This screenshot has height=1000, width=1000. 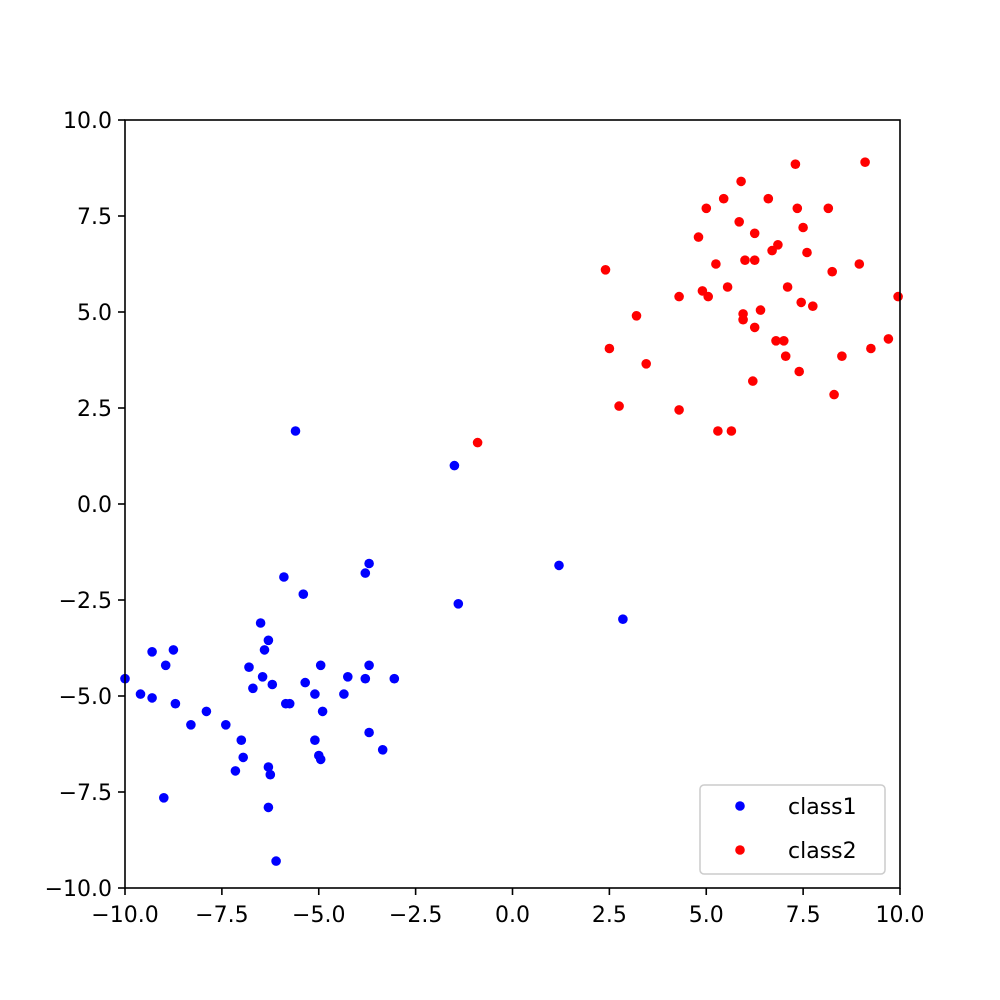 What do you see at coordinates (740, 806) in the screenshot?
I see `legend-marker-class1` at bounding box center [740, 806].